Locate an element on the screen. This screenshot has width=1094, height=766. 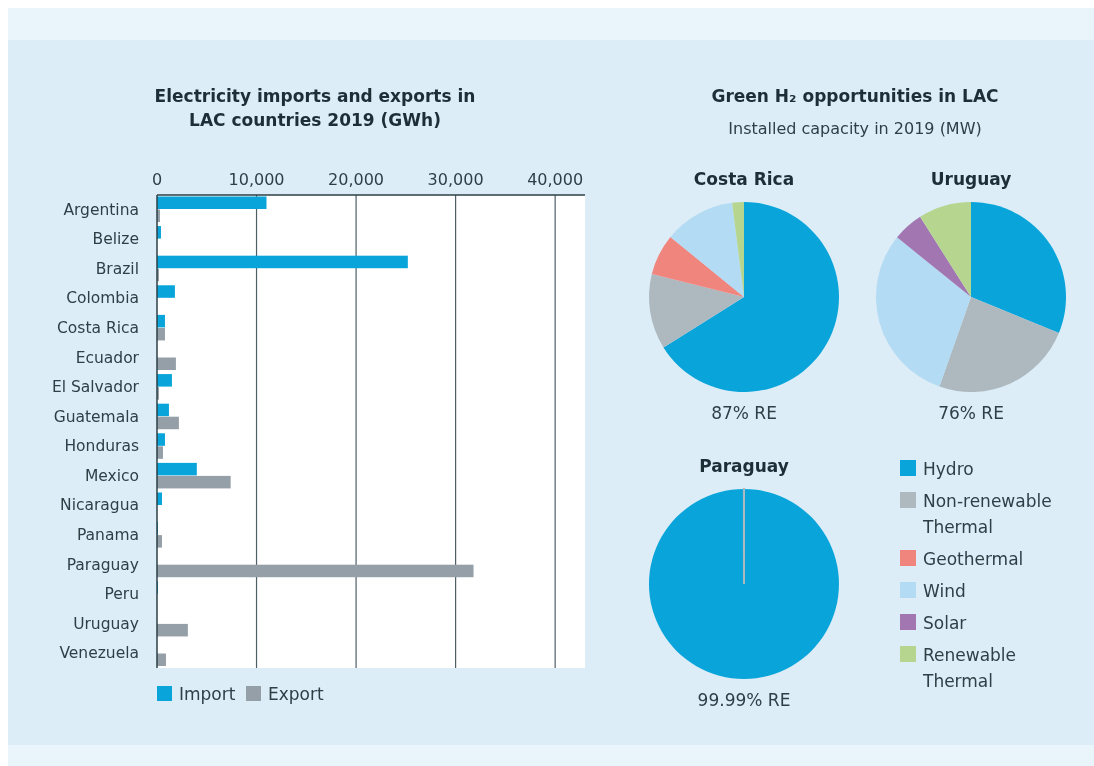
y-tick-label: Ecuador is located at coordinates (107, 357).